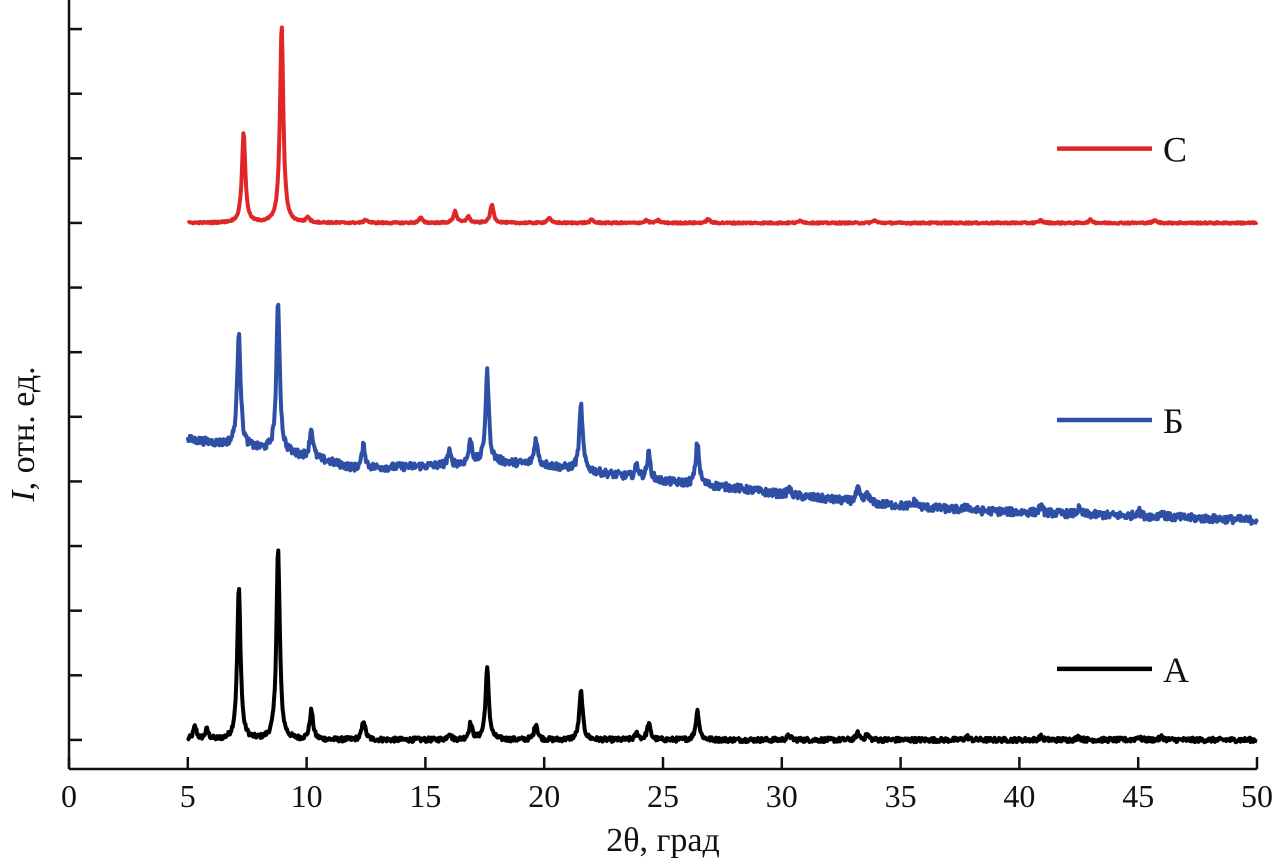 This screenshot has height=864, width=1278. I want to click on x-tick-label: 10, so click(307, 796).